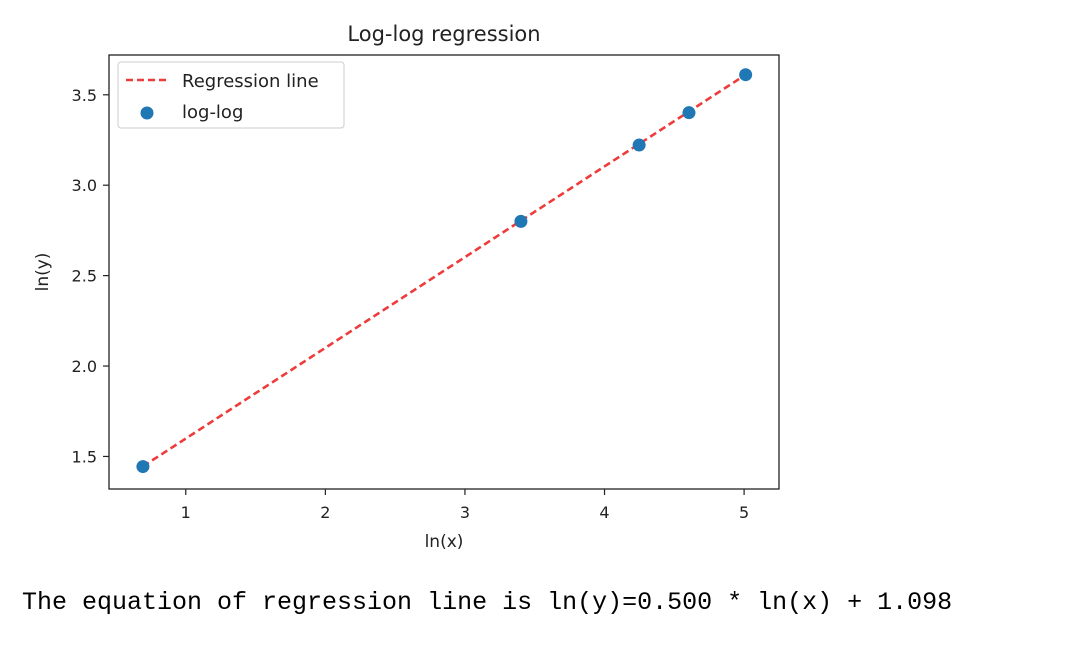 This screenshot has height=652, width=1080. I want to click on y-tick-label: 3.0, so click(84, 185).